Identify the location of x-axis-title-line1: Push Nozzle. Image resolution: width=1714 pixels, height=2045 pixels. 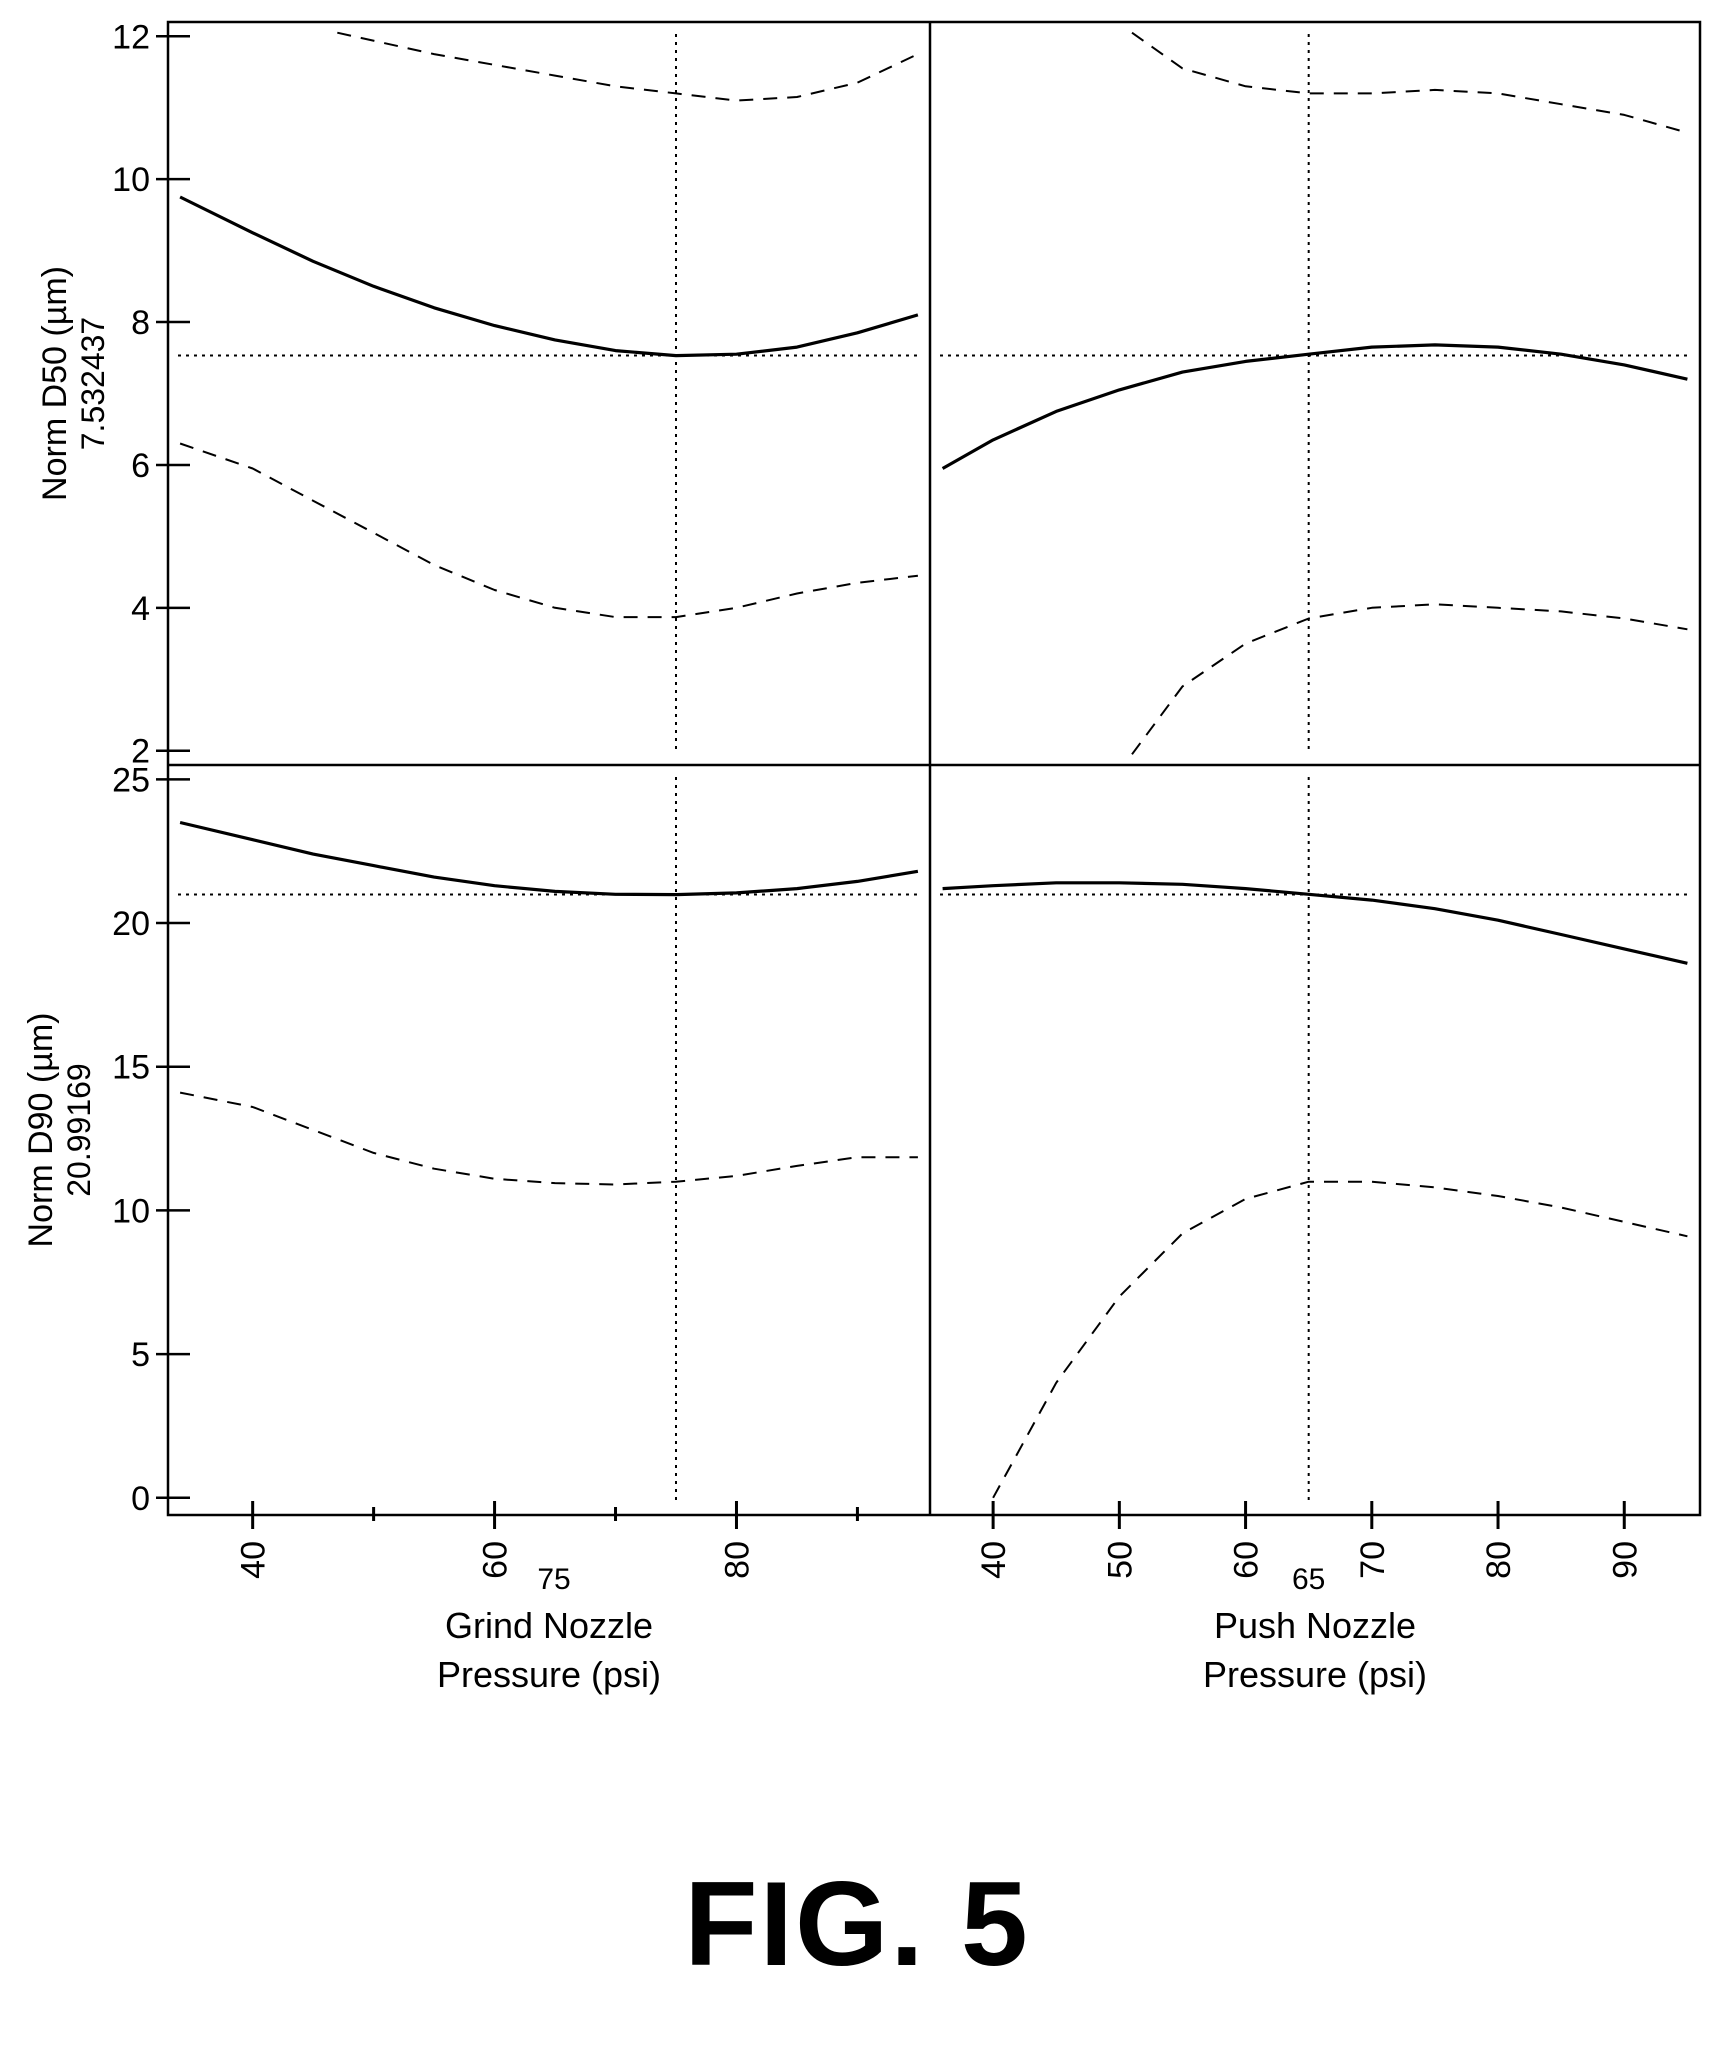
(1315, 1625).